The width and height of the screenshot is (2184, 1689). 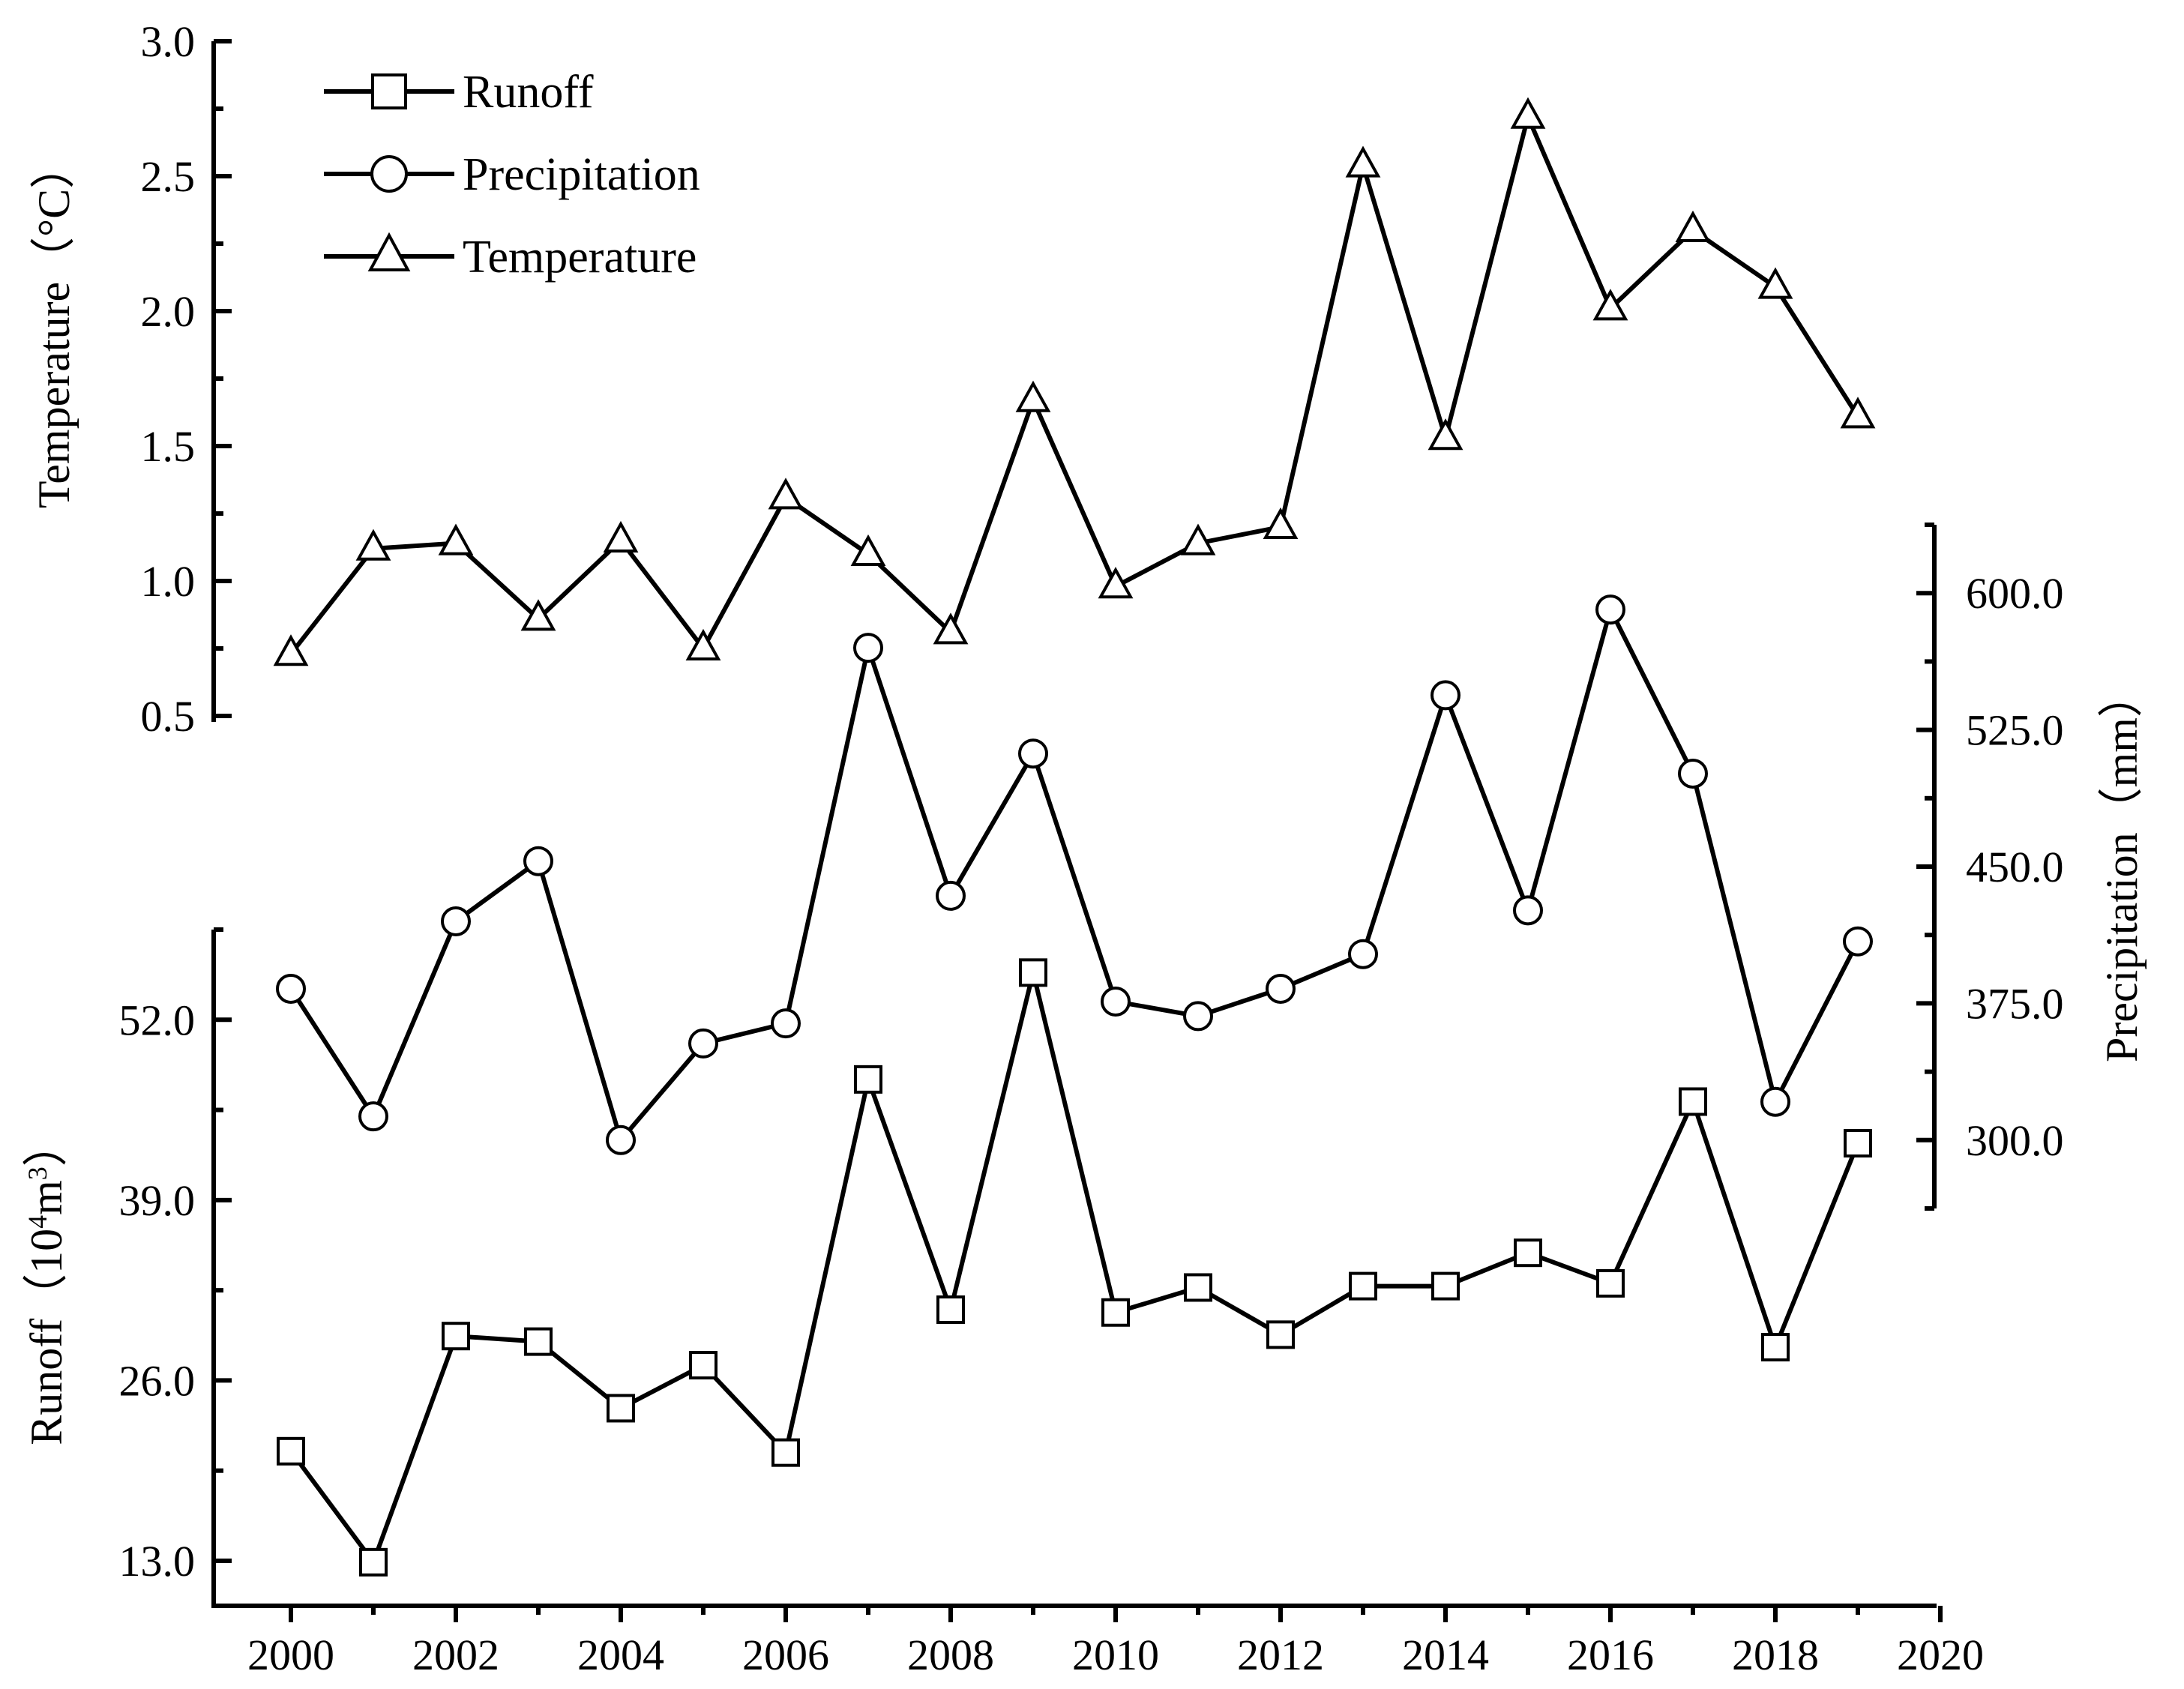 I want to click on legend-triangle-marker-icon, so click(x=389, y=251).